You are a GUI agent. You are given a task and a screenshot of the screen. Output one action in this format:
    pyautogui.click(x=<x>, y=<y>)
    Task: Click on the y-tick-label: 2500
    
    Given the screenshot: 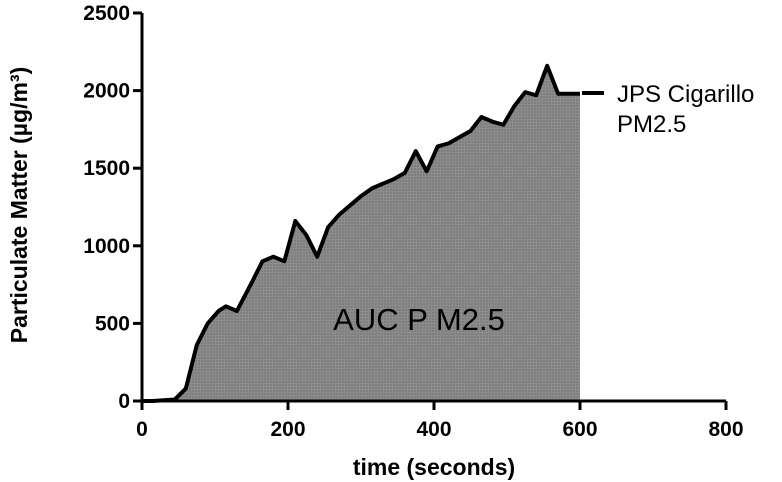 What is the action you would take?
    pyautogui.click(x=106, y=13)
    